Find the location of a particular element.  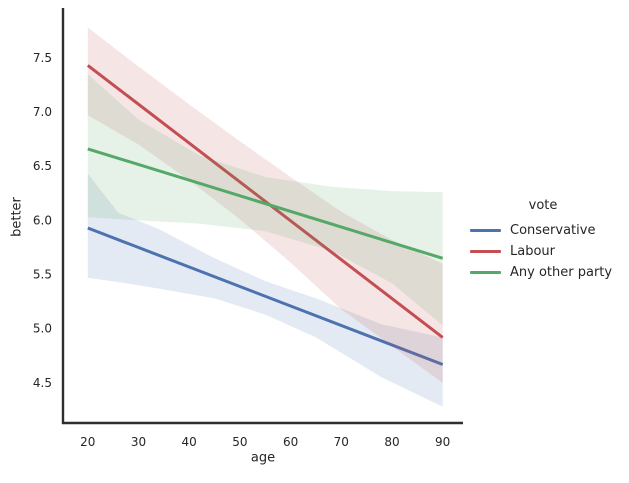

x-tick-label: 80 is located at coordinates (391, 442).